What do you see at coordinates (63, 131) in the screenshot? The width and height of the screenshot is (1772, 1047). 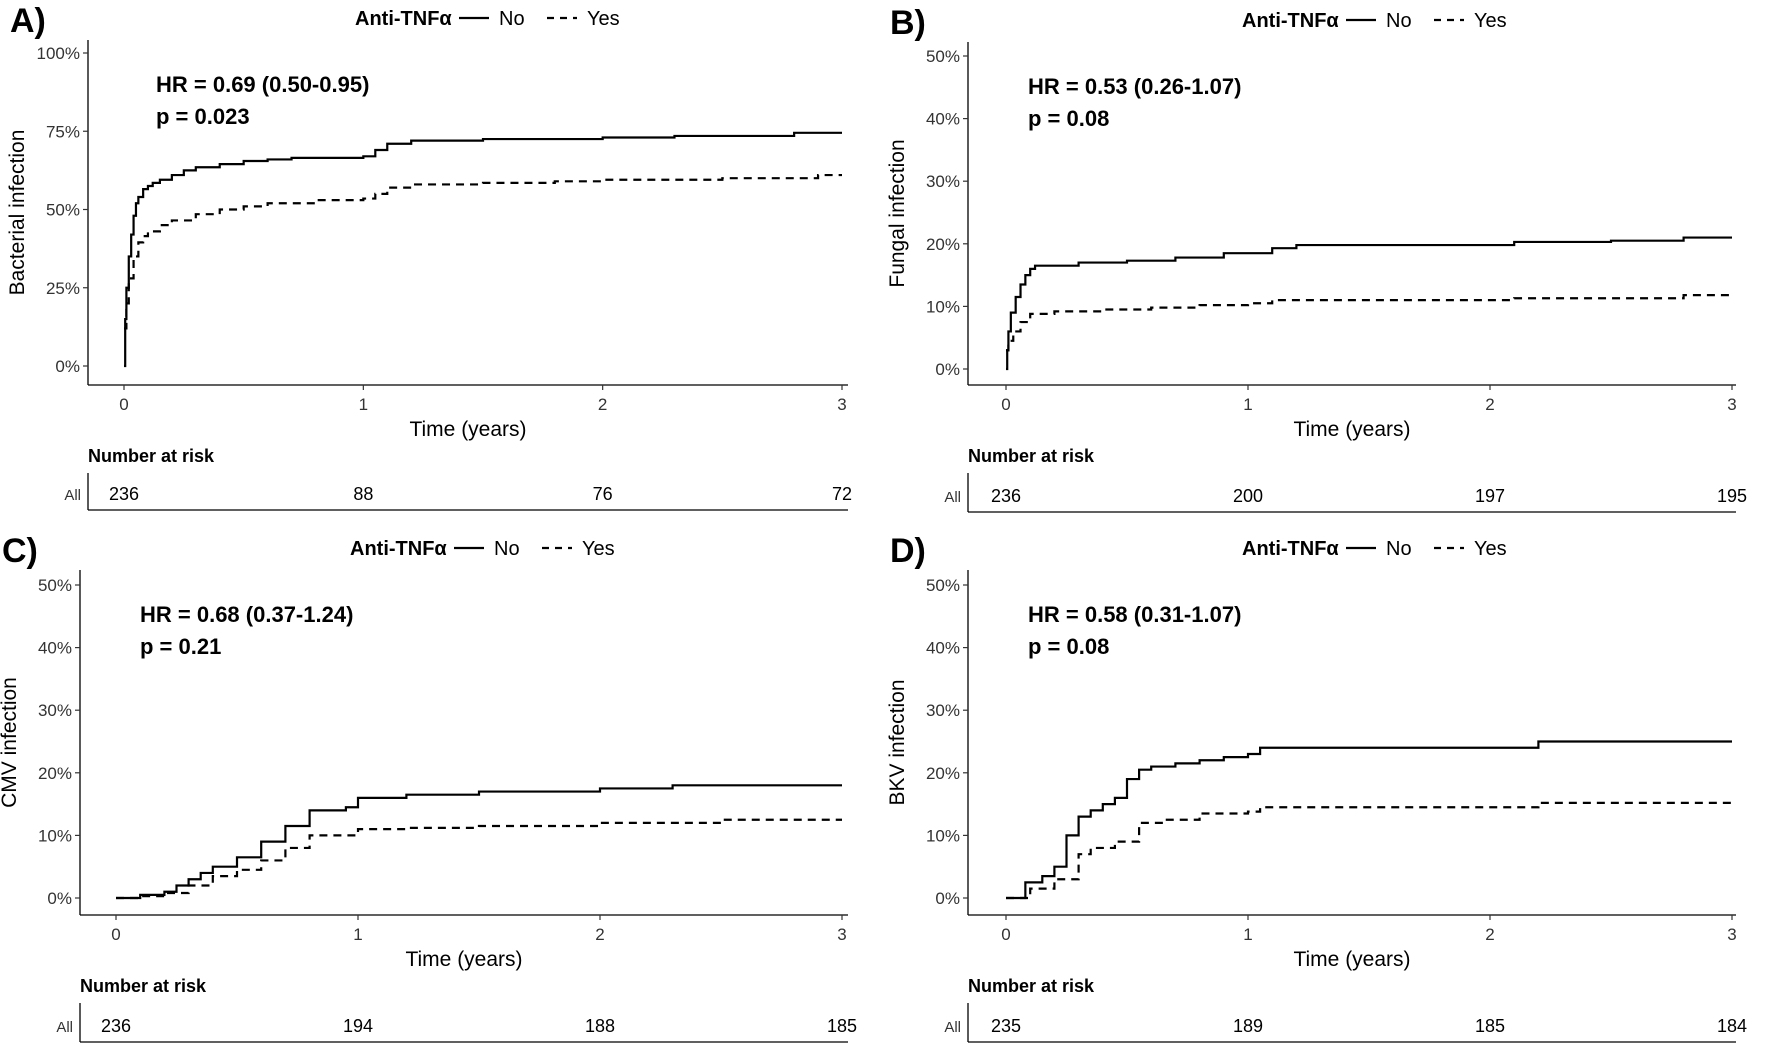 I see `y-tick-label: 75%` at bounding box center [63, 131].